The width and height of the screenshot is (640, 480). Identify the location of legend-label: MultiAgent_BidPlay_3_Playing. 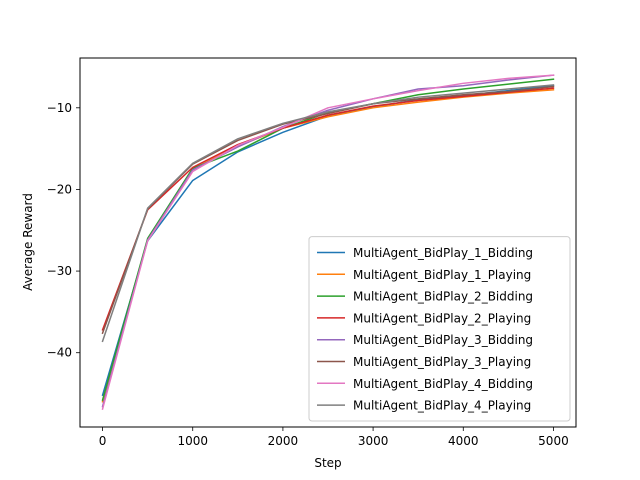
(442, 362).